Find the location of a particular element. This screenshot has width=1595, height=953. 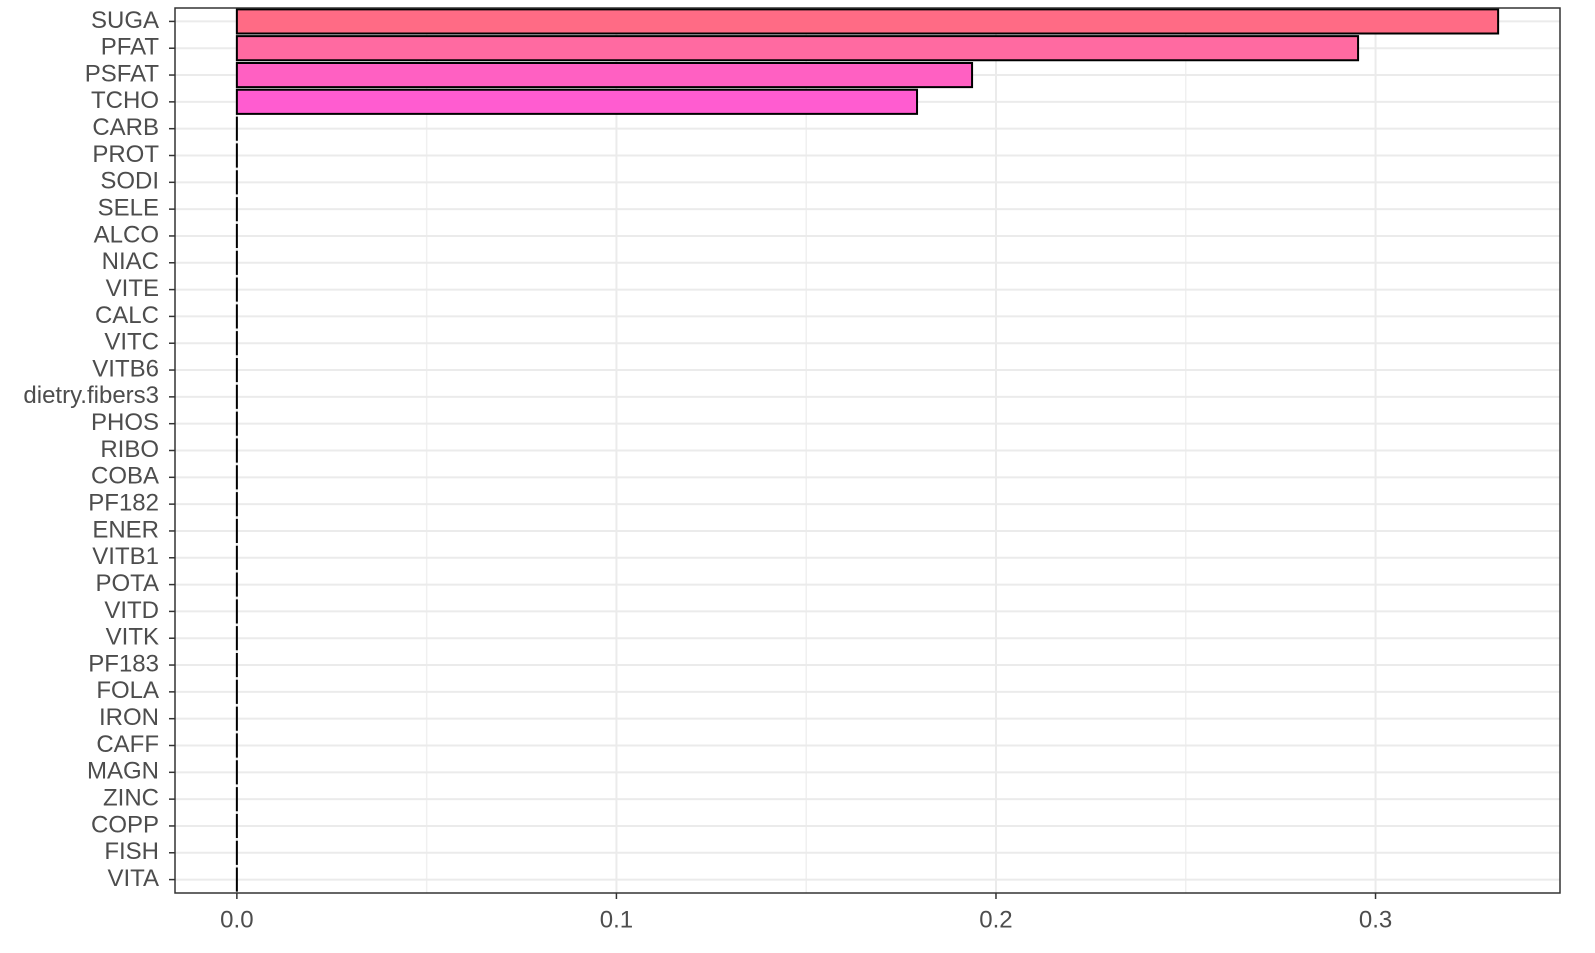

y-tick-label: CARB is located at coordinates (125, 127).